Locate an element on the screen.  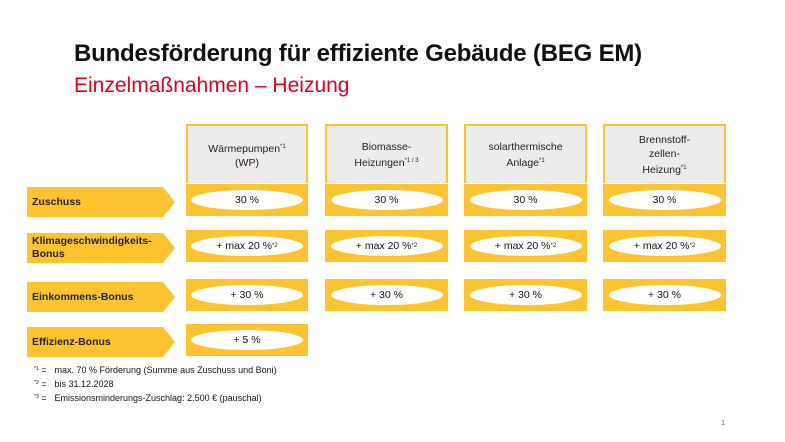
column-header-waermepumpen: Wärmepumpen*1 (WP) is located at coordinates (247, 153).